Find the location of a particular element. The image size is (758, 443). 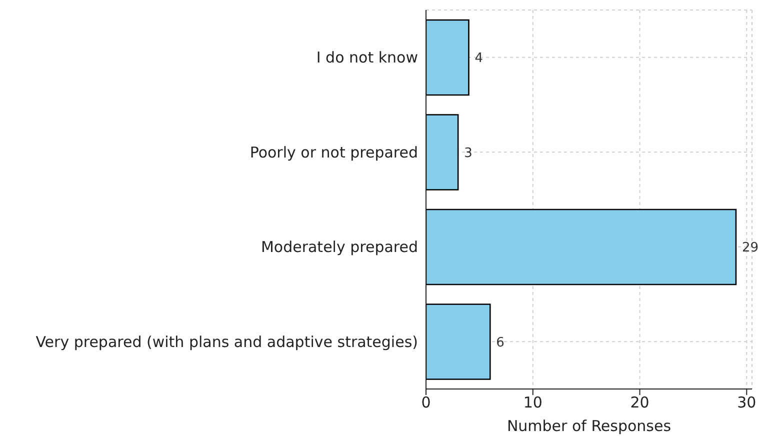

y-tick-label: I do not know is located at coordinates (367, 57).